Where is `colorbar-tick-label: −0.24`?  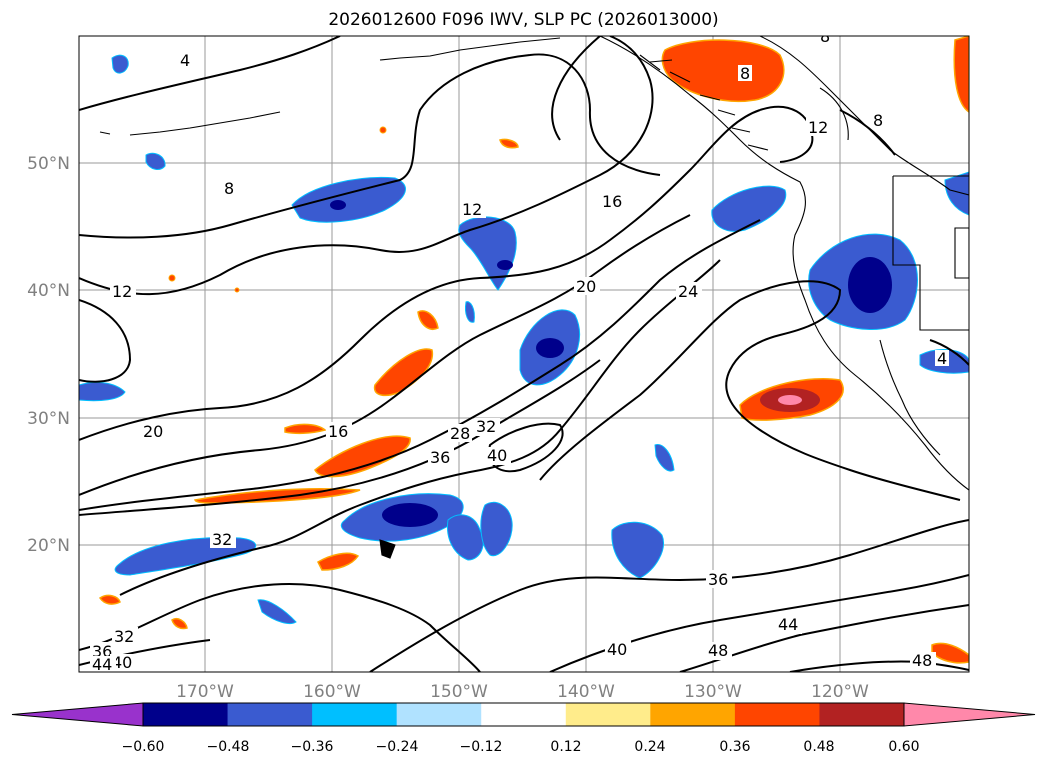 colorbar-tick-label: −0.24 is located at coordinates (397, 747).